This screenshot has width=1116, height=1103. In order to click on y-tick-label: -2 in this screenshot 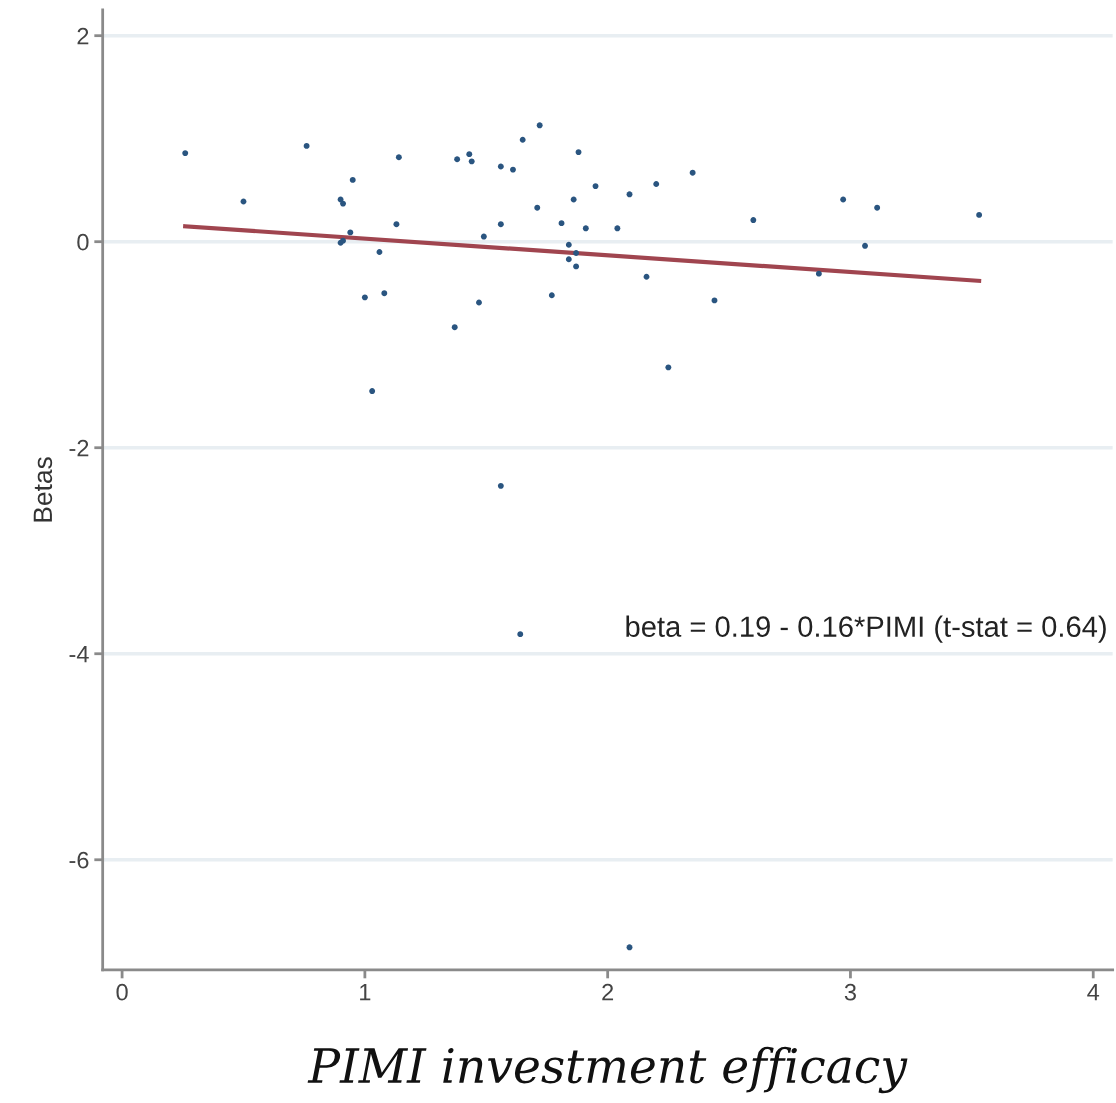, I will do `click(79, 448)`.